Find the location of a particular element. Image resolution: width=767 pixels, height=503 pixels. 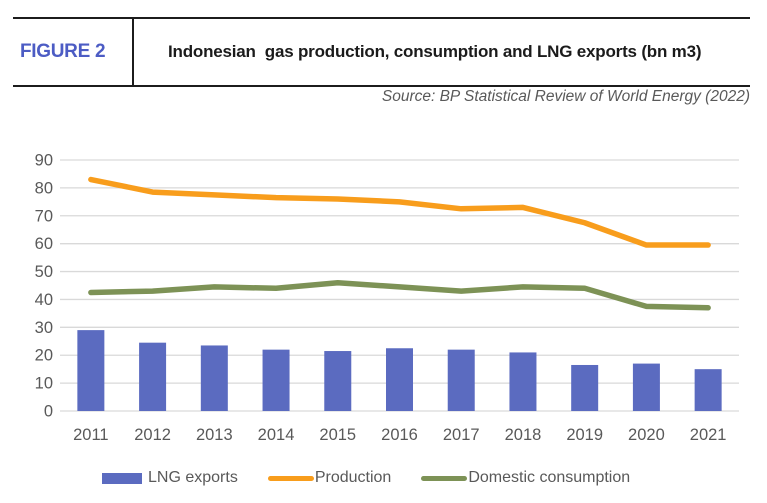

bar-2021 is located at coordinates (708, 390).